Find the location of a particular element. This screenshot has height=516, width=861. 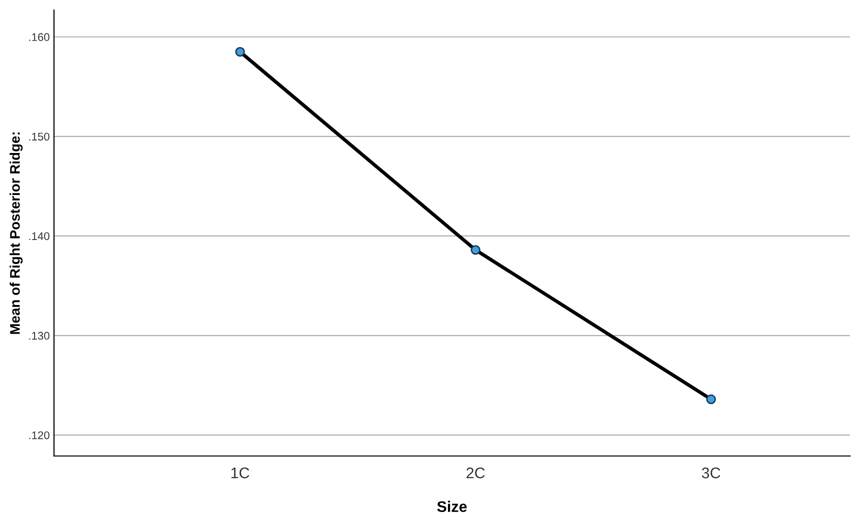

y-tick-label: .150 is located at coordinates (39, 136).